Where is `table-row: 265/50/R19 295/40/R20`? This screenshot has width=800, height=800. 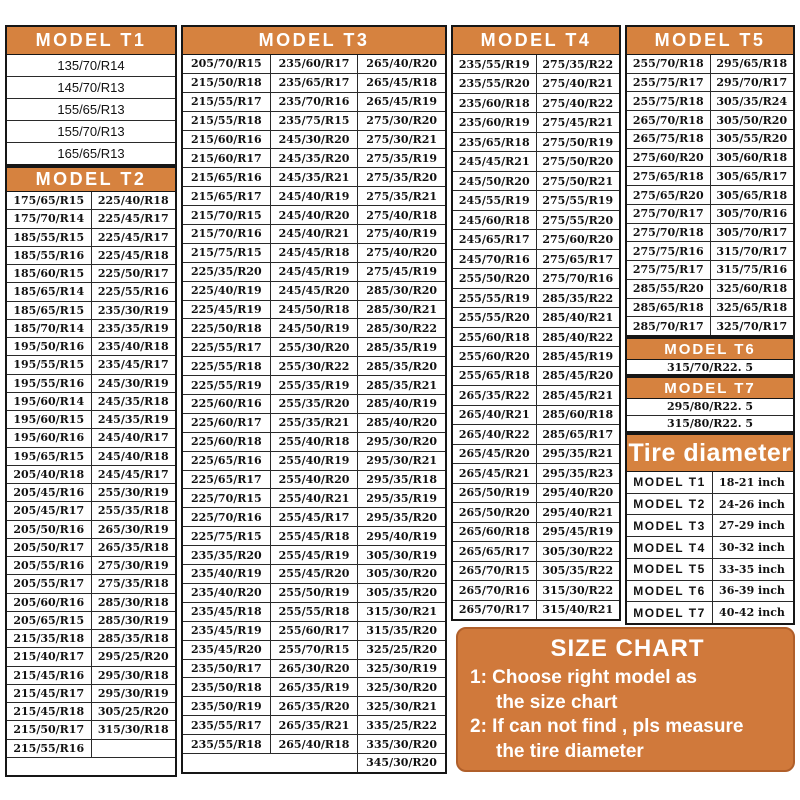
table-row: 265/50/R19 295/40/R20 is located at coordinates (536, 492).